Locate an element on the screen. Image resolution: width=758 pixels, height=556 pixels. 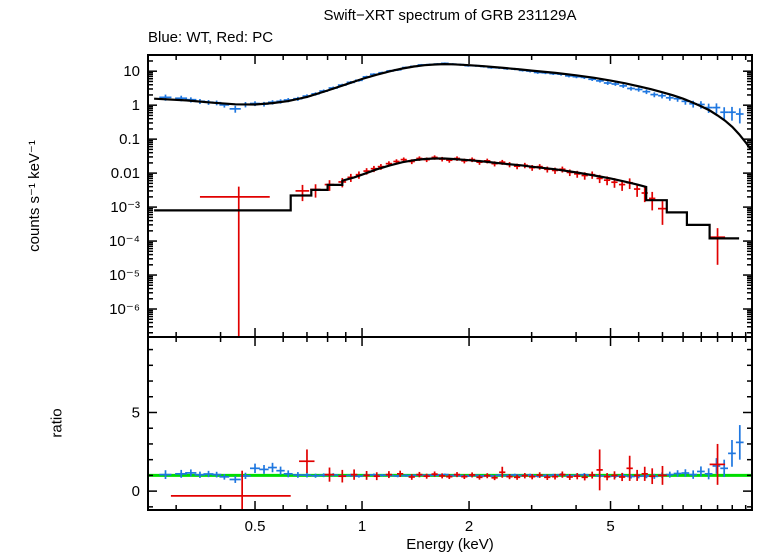
svg-text: 10⁻⁴ is located at coordinates (124, 241).